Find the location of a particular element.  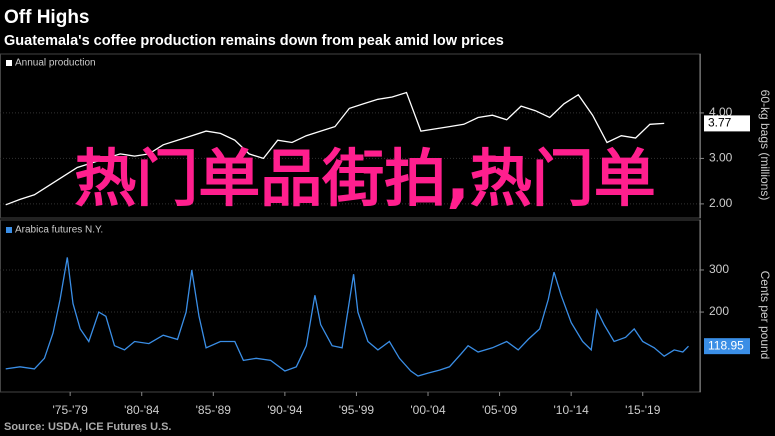

last-value-label: 3.77 is located at coordinates (720, 123).